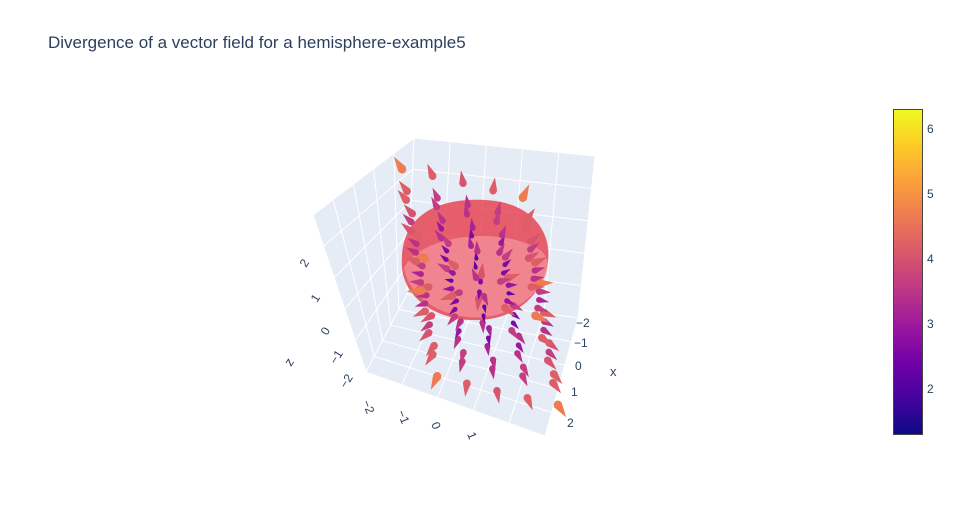 This screenshot has width=955, height=525. Describe the element at coordinates (472, 436) in the screenshot. I see `y-tick-label: 1` at that location.